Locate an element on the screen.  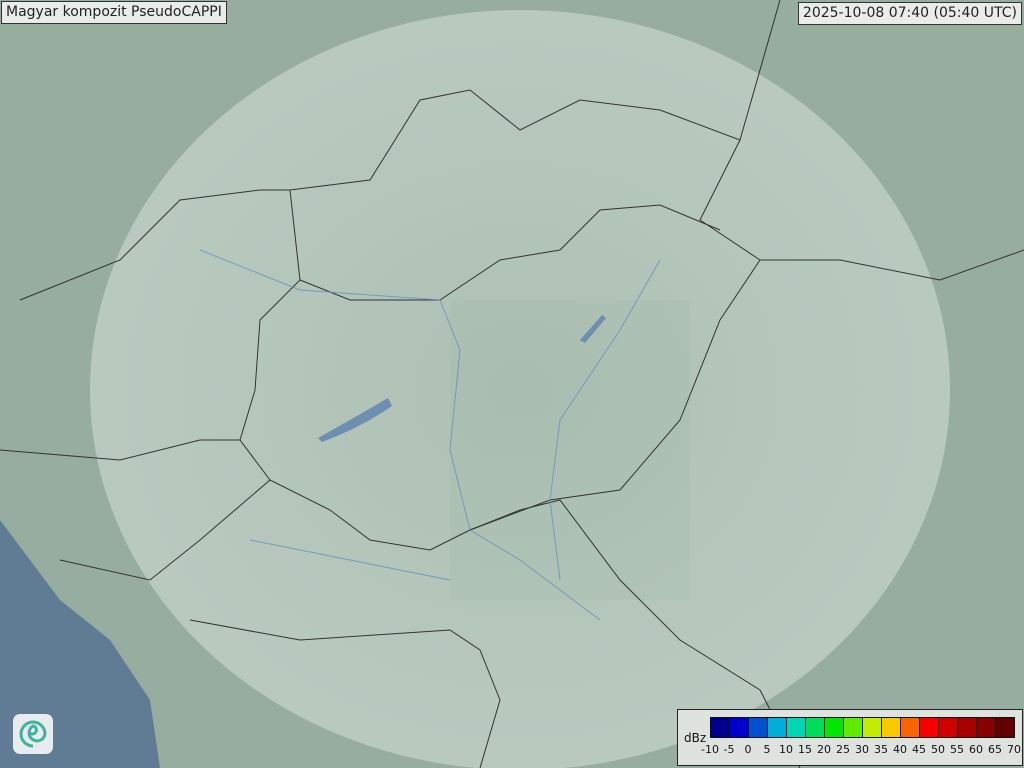
legend-tick-label: 40 is located at coordinates (900, 749).